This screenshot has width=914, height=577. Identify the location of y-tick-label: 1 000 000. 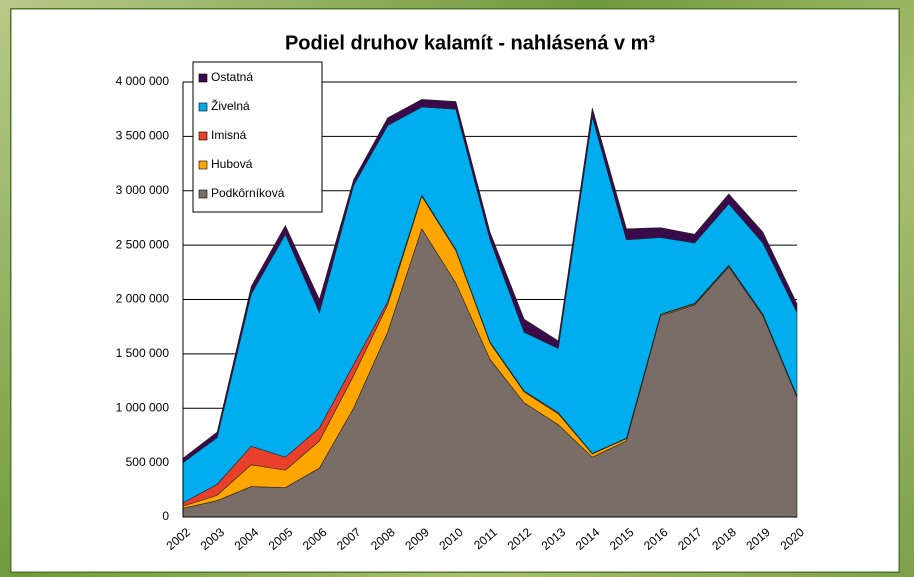
(143, 407).